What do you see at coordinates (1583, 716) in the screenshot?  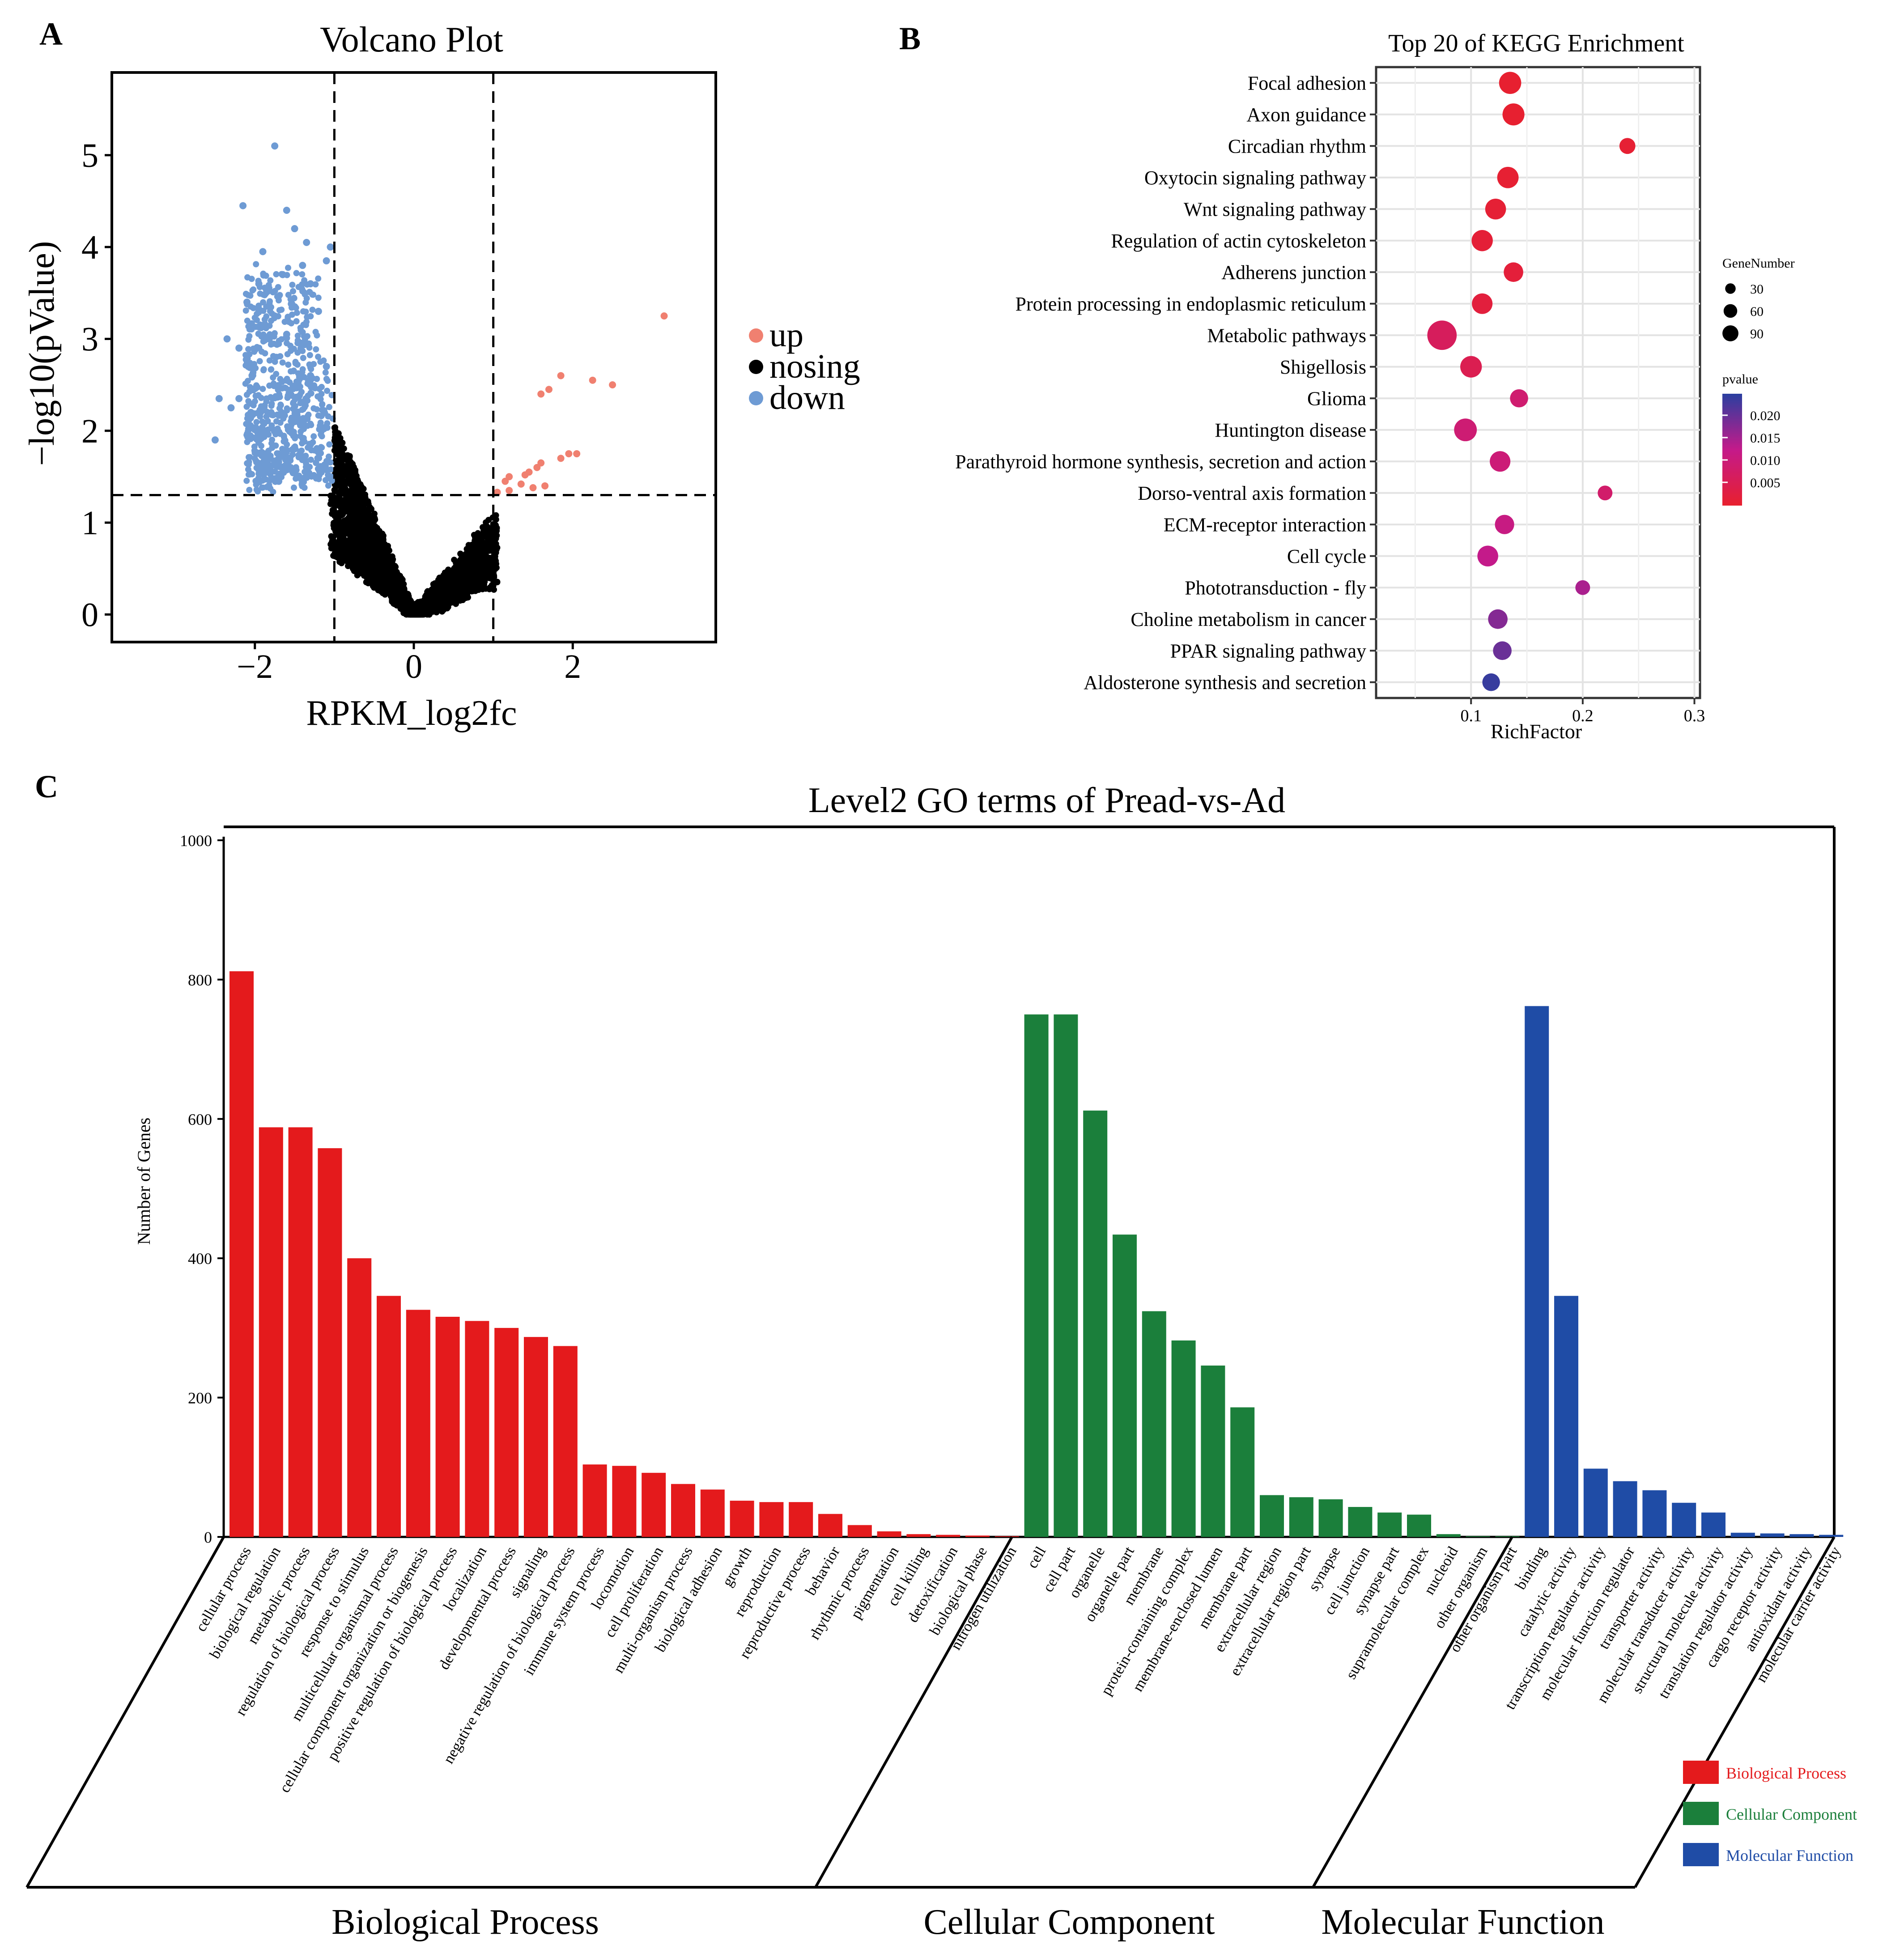 I see `kegg-xtick-label: 0.2` at bounding box center [1583, 716].